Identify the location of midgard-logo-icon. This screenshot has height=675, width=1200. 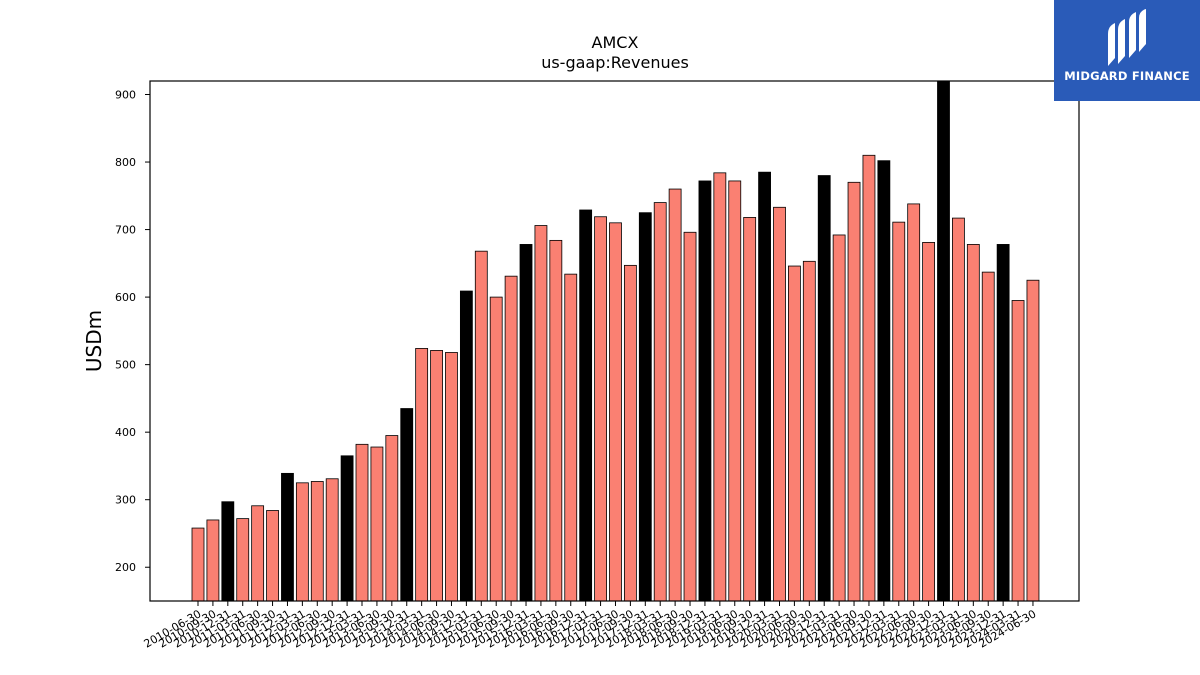
(1127, 37).